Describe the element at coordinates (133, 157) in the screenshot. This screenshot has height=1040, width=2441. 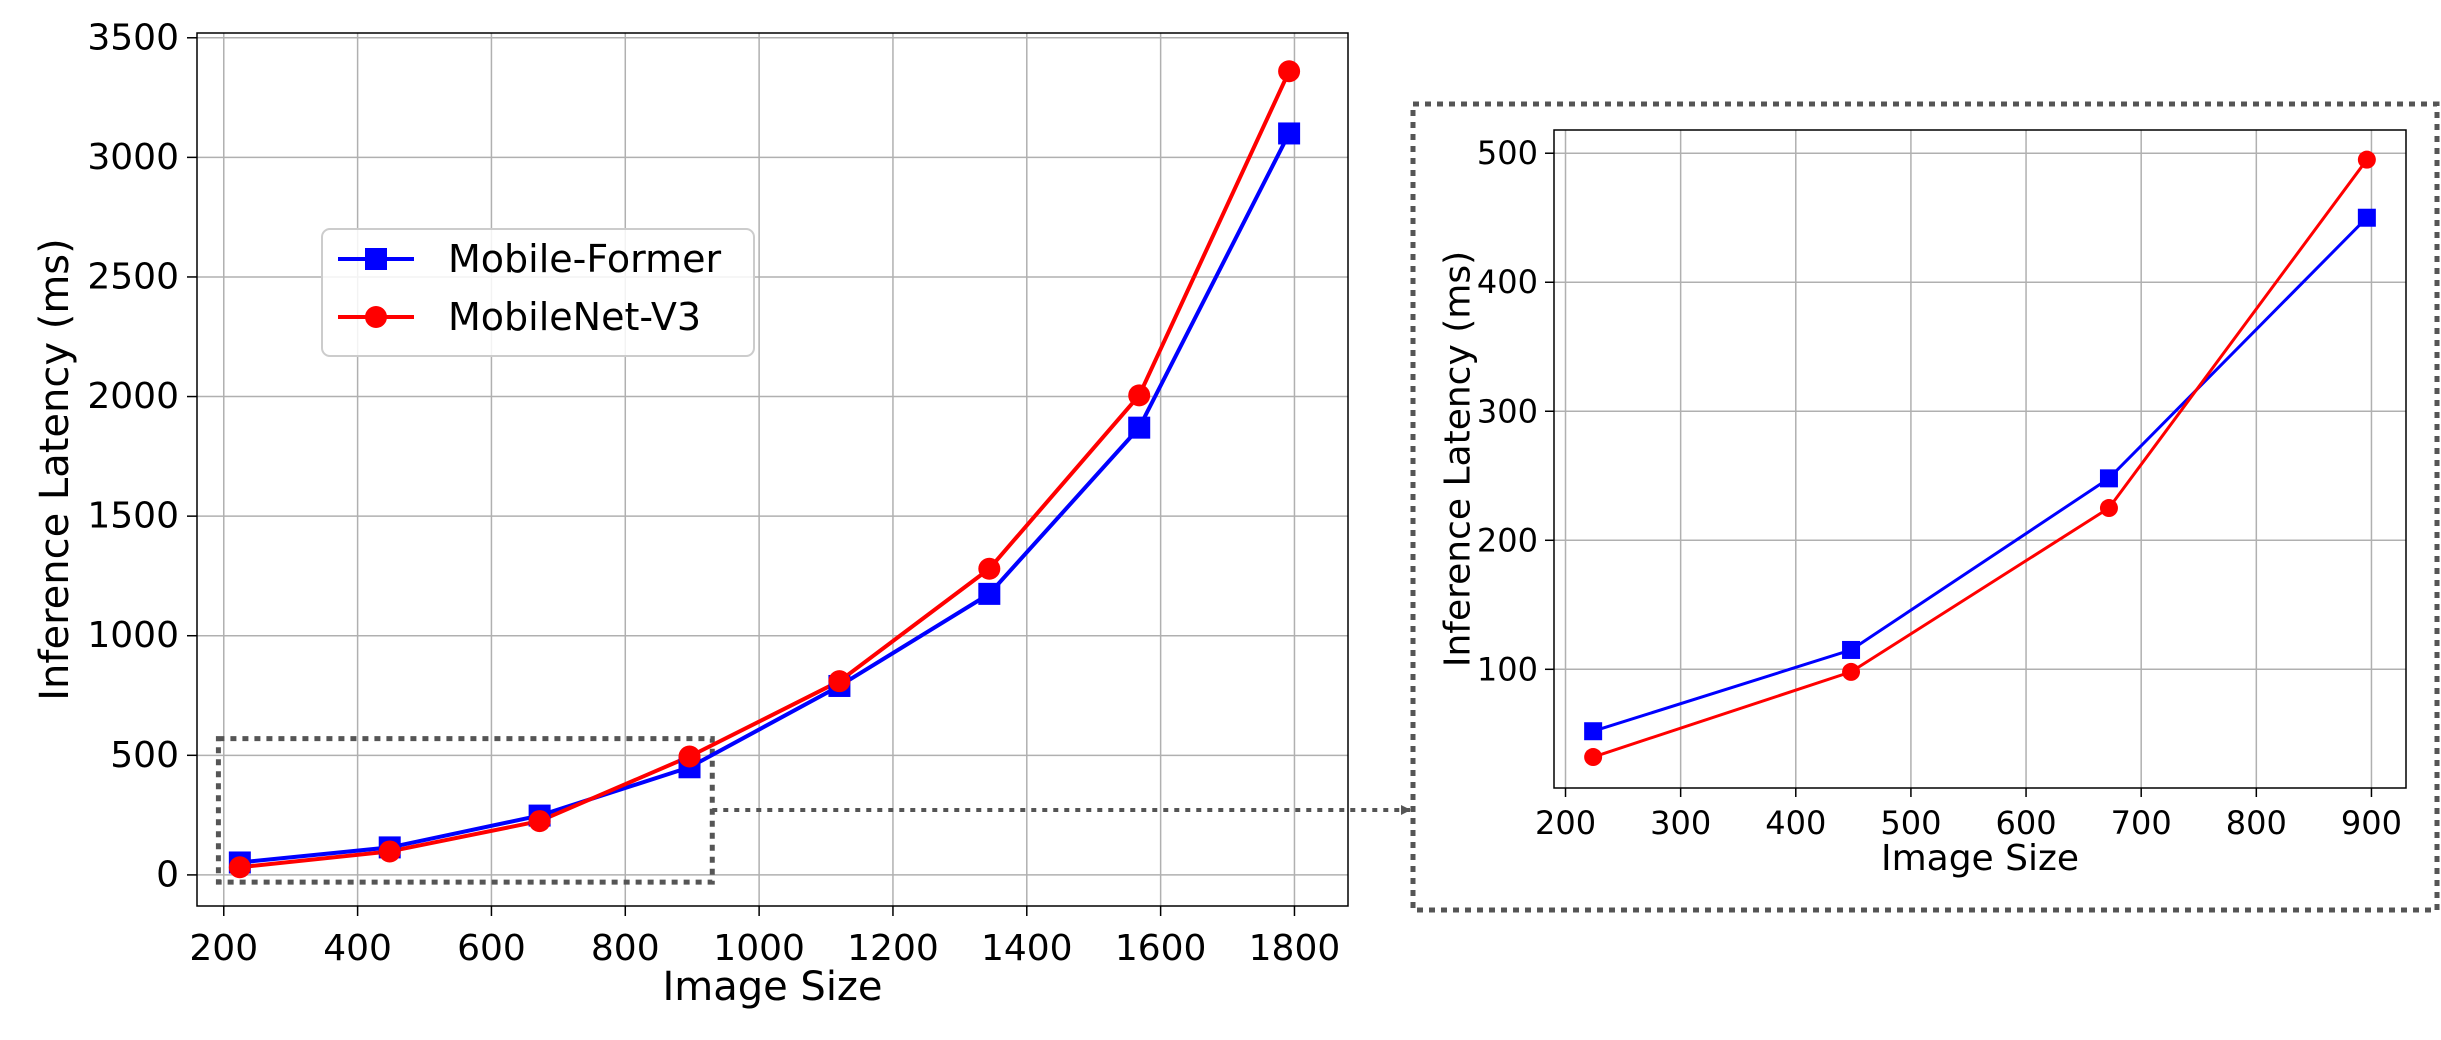
I see `y-tick-label-3000: 3000` at that location.